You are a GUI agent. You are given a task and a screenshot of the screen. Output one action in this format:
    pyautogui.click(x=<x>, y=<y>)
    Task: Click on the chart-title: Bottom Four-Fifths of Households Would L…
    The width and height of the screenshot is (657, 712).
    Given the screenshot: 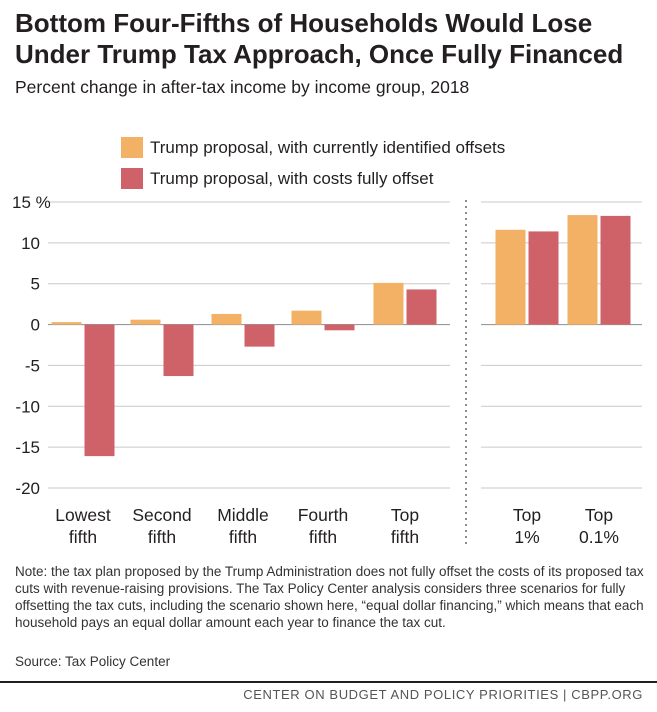 What is the action you would take?
    pyautogui.click(x=319, y=38)
    